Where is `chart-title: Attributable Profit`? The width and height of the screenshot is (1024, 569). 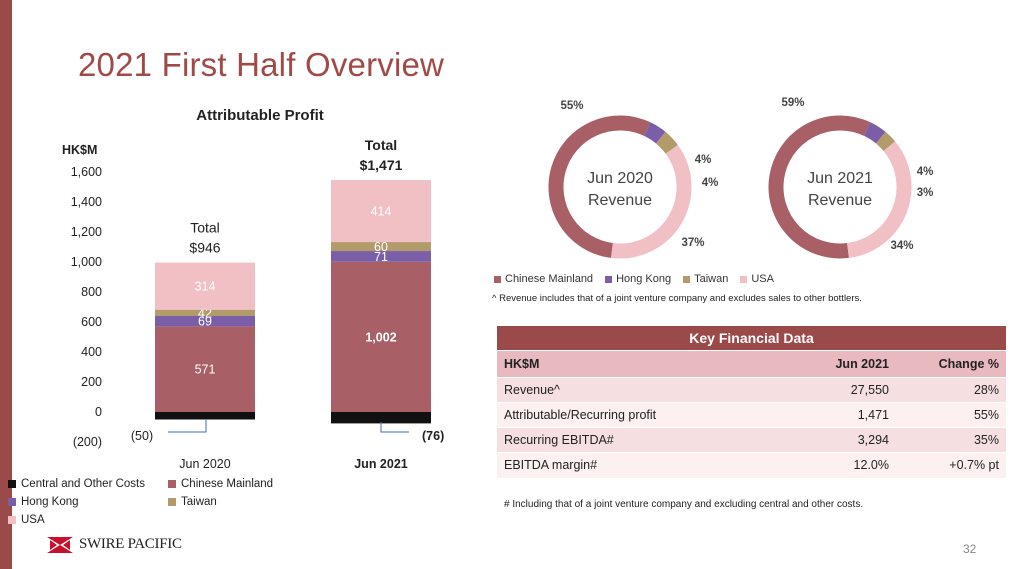 chart-title: Attributable Profit is located at coordinates (260, 115).